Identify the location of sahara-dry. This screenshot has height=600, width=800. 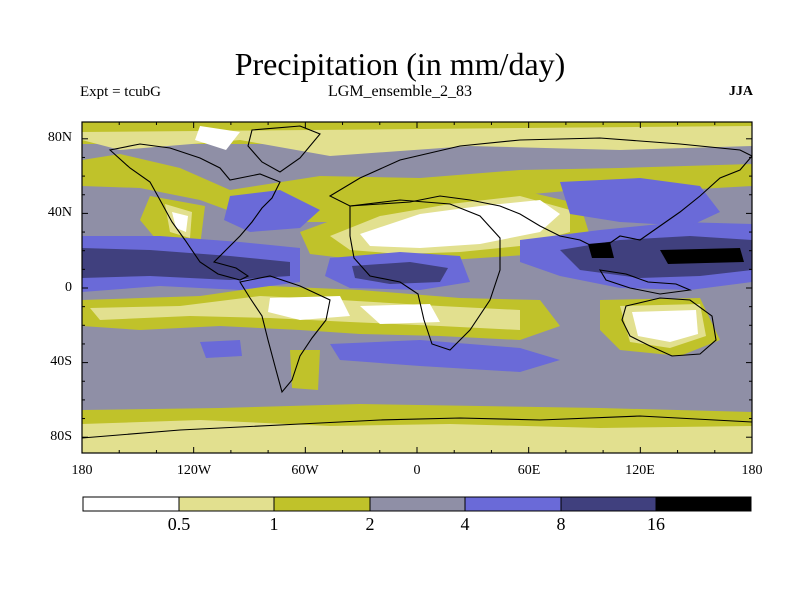
(460, 224).